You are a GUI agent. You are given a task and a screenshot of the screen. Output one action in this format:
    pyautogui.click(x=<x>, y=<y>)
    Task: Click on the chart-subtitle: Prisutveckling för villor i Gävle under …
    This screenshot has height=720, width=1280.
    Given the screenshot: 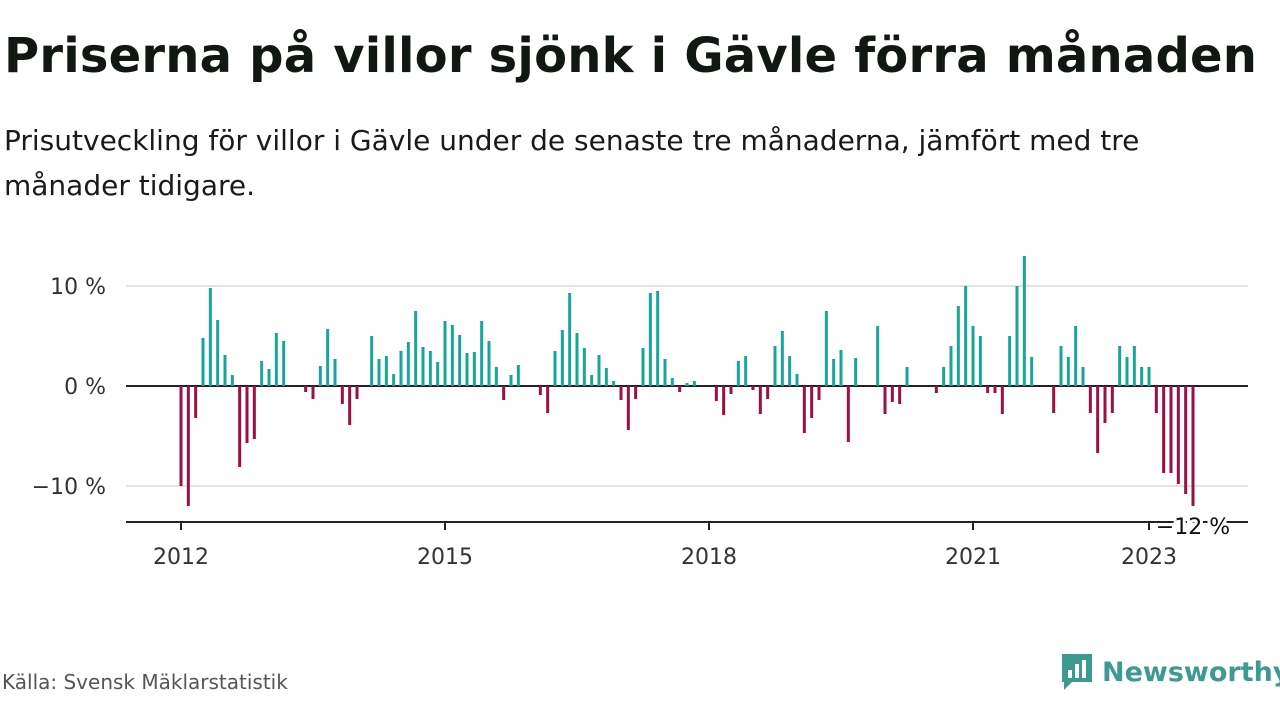 What is the action you would take?
    pyautogui.click(x=572, y=163)
    